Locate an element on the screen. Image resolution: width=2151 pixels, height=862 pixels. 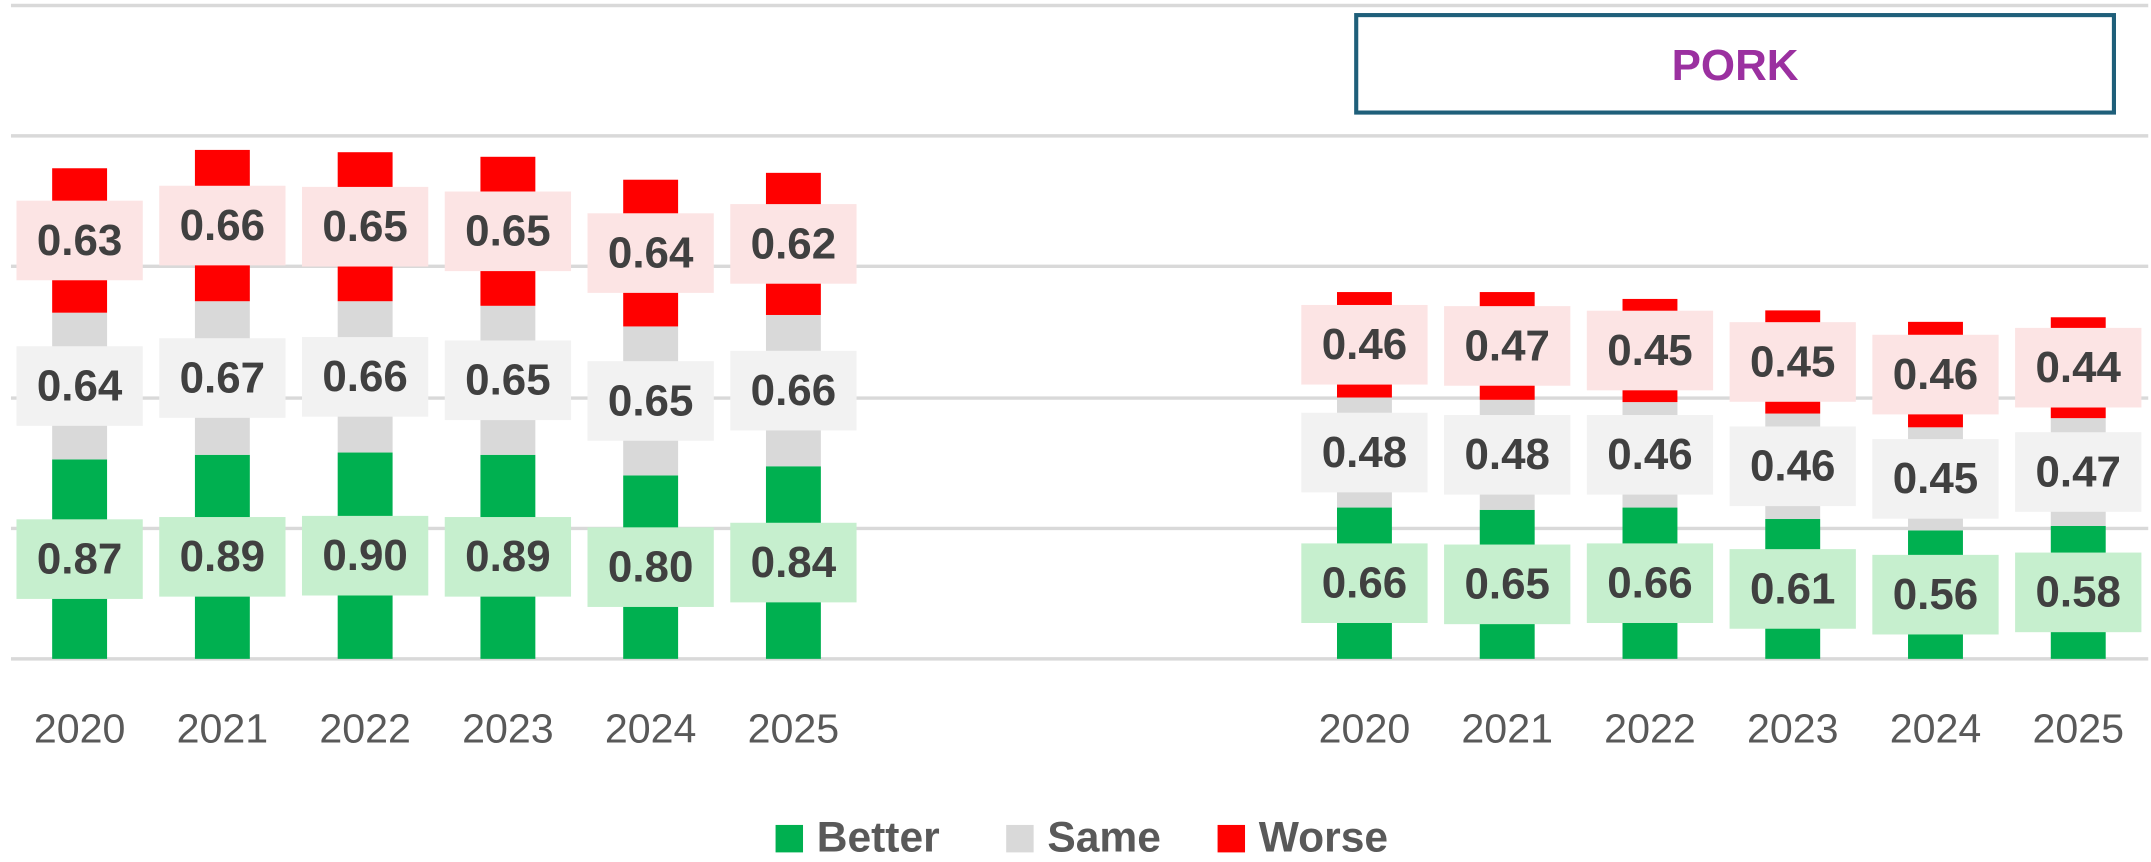
chart-title: PORK is located at coordinates (1735, 65).